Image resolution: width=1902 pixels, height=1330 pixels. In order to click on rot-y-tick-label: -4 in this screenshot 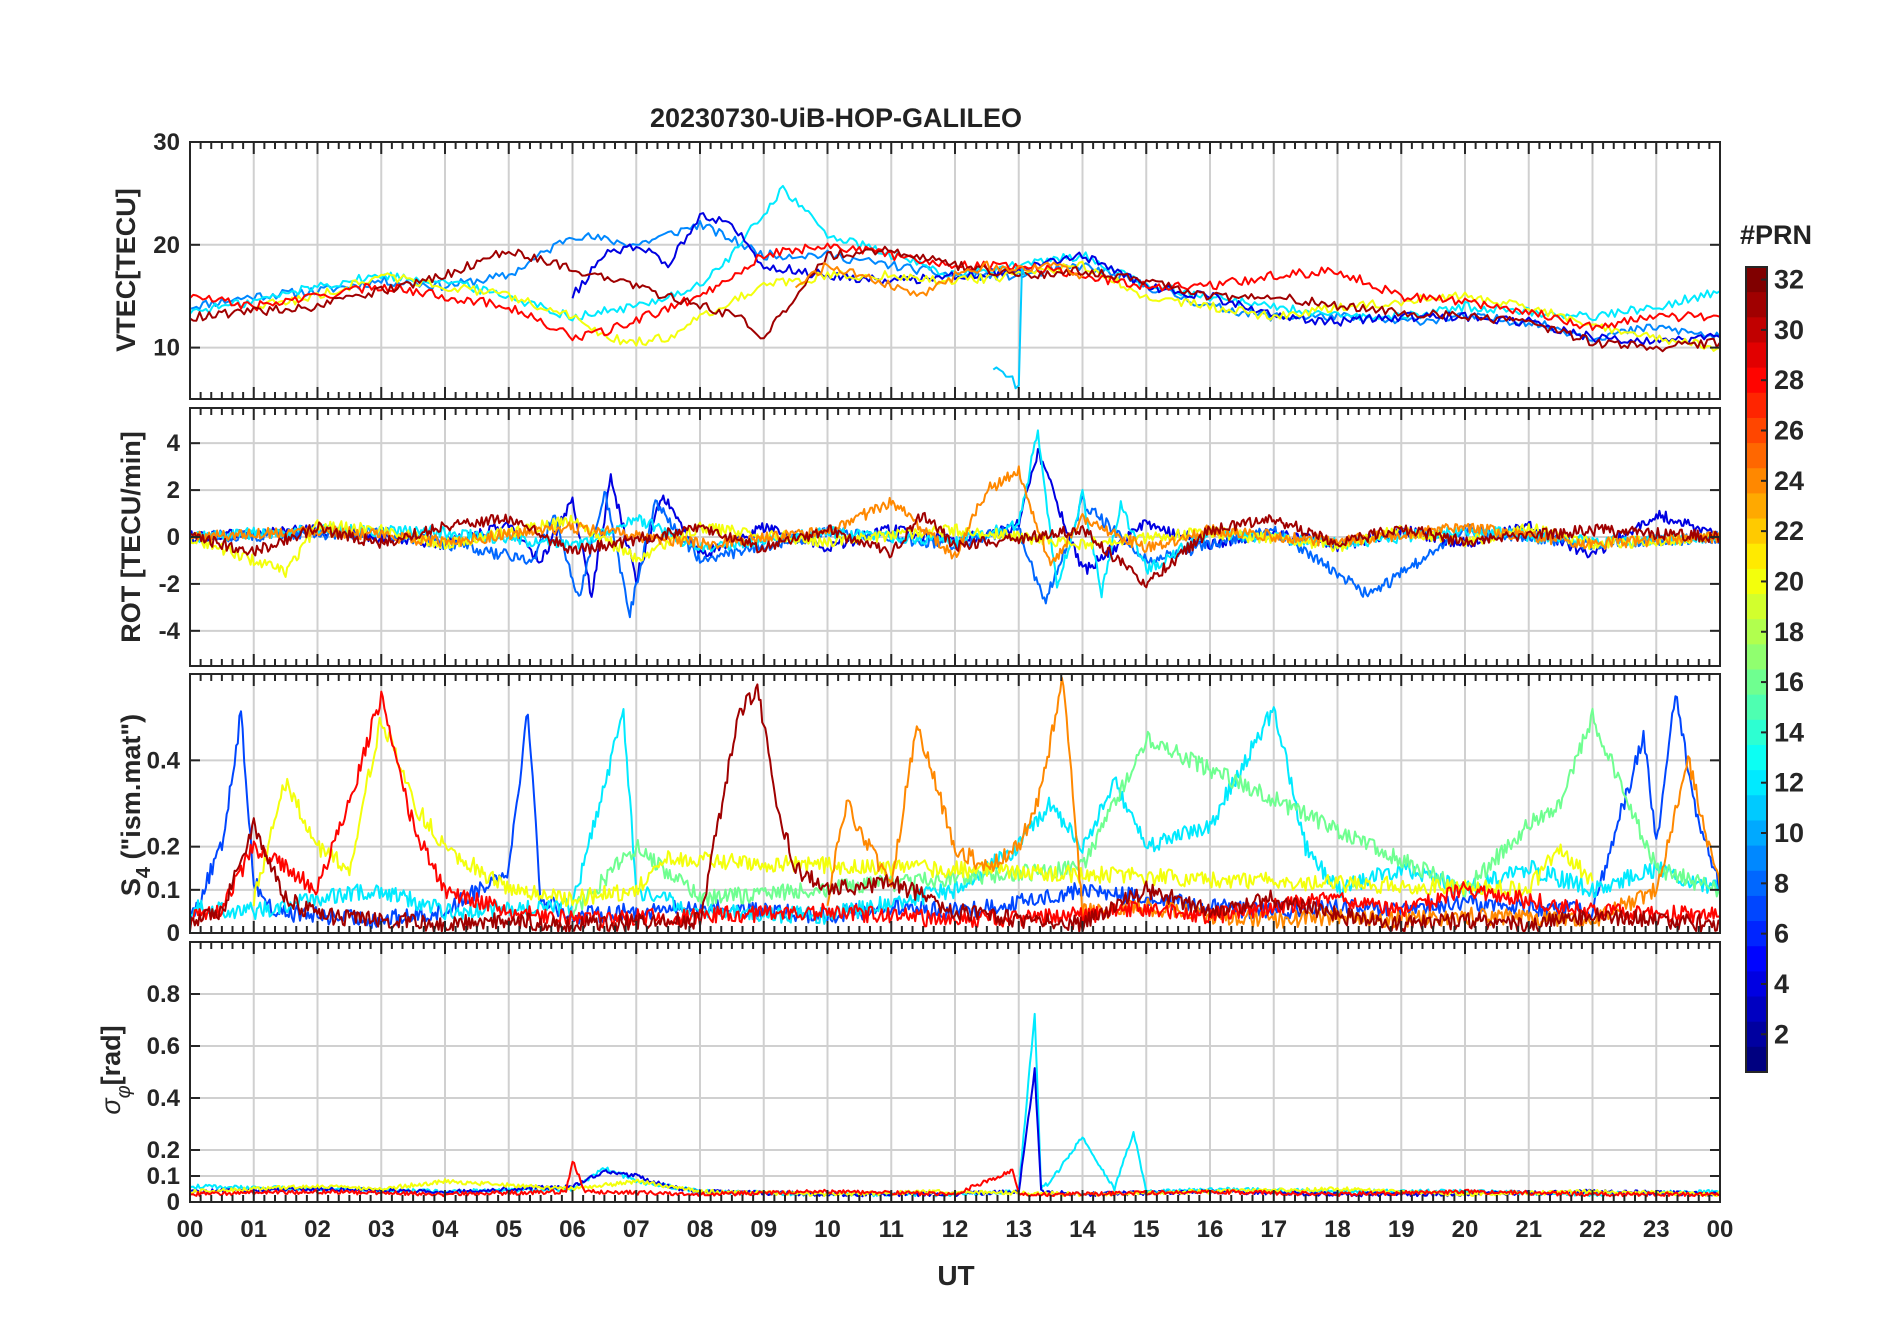, I will do `click(170, 631)`.